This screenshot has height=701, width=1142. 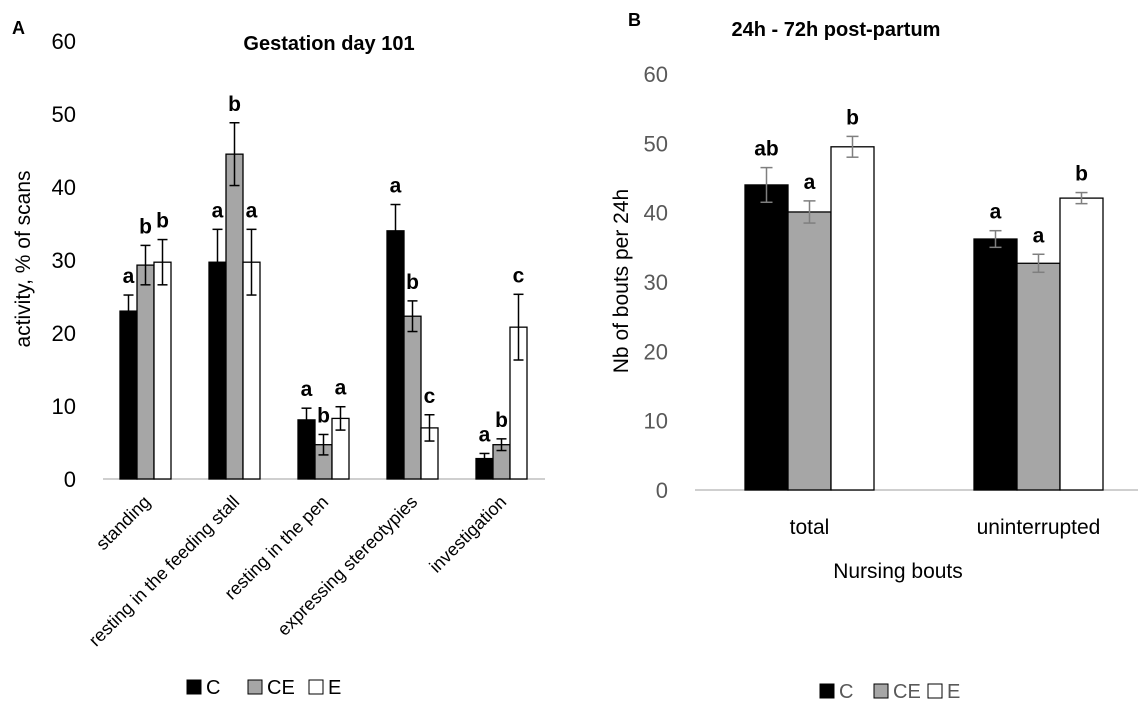 What do you see at coordinates (656, 74) in the screenshot?
I see `panel-b-y-tick-label: 60` at bounding box center [656, 74].